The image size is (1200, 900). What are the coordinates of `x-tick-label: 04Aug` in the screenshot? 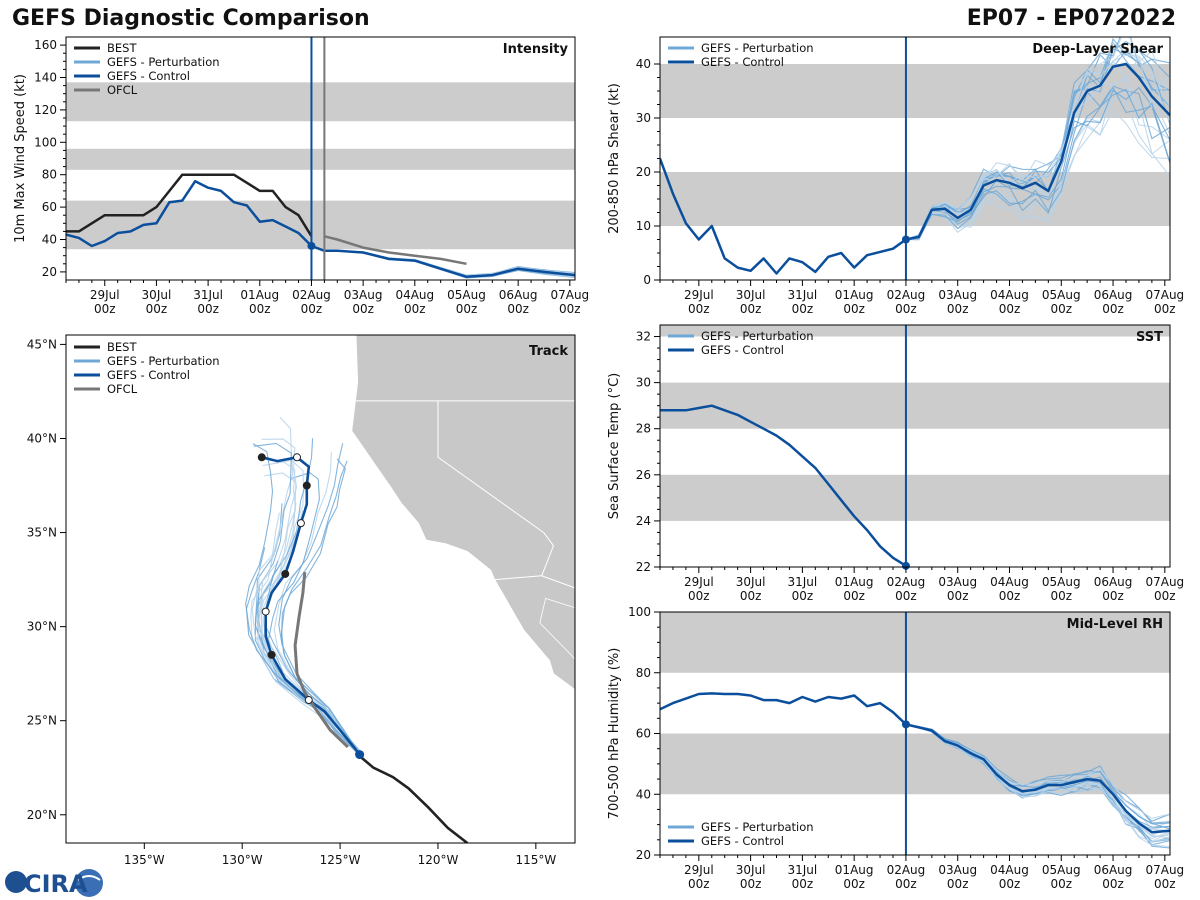 It's located at (1009, 870).